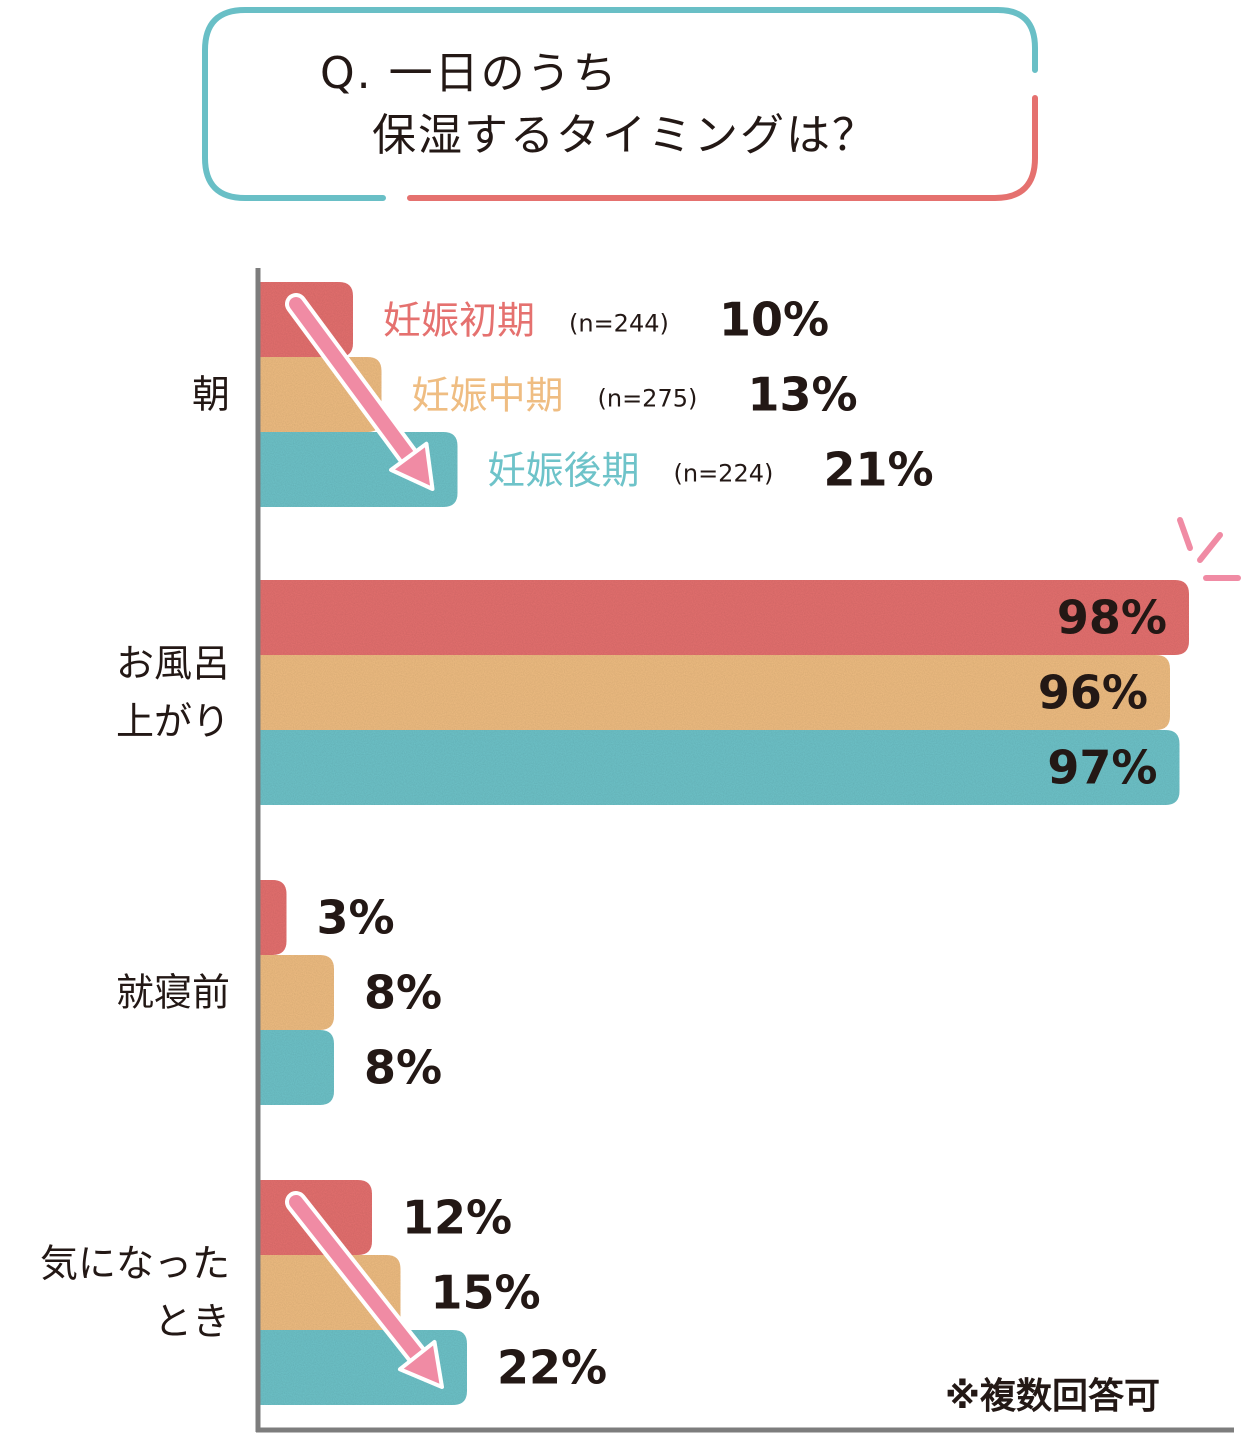 The height and width of the screenshot is (1441, 1242). Describe the element at coordinates (774, 320) in the screenshot. I see `value-label: 10%` at that location.